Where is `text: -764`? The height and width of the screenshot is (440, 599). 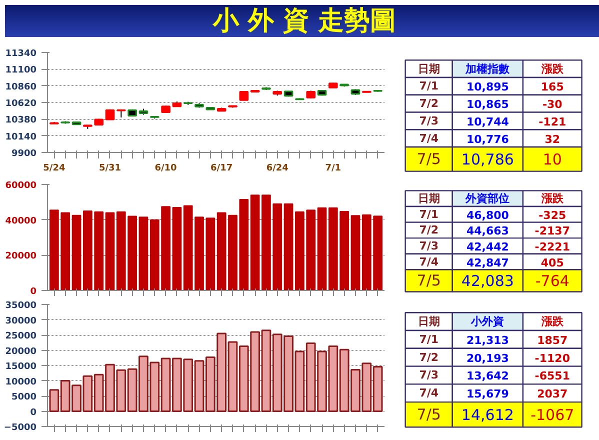
text: -764 is located at coordinates (552, 281).